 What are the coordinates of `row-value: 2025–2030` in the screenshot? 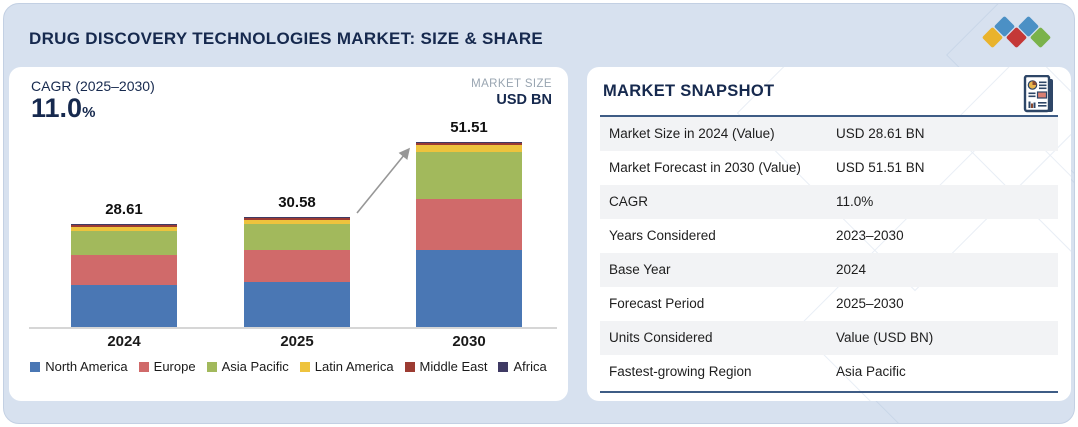 It's located at (870, 303).